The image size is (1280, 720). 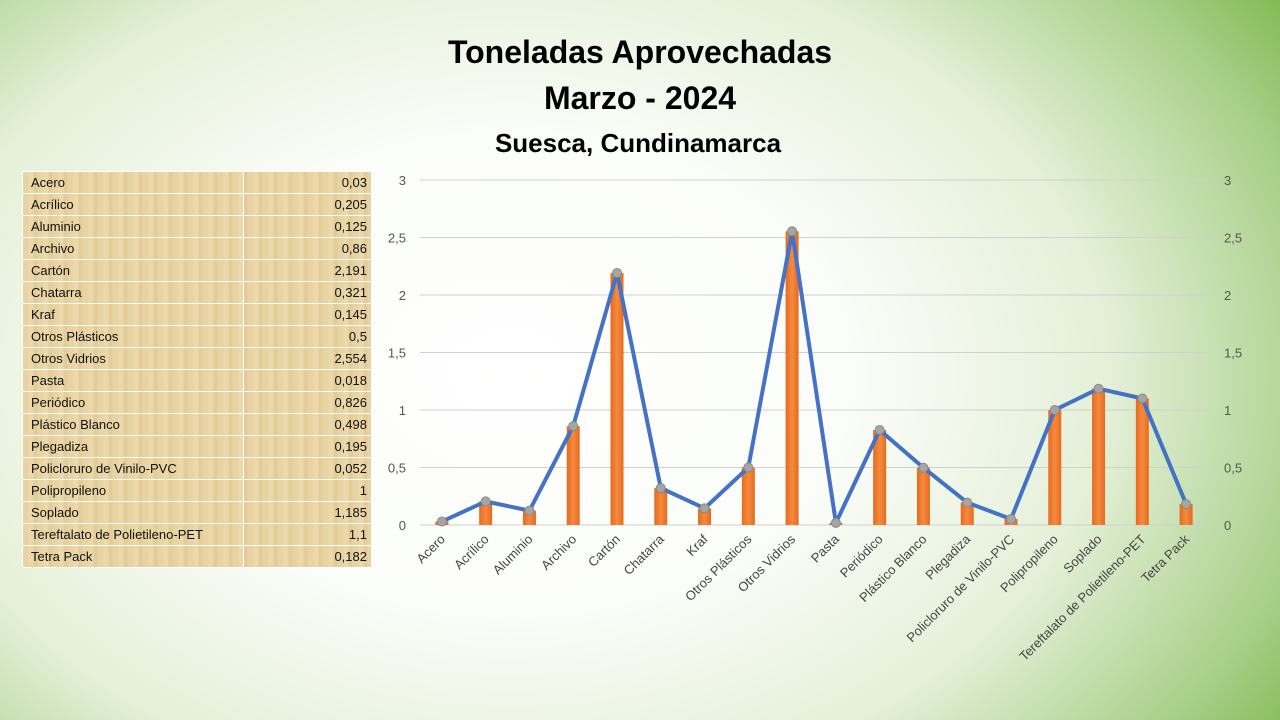 I want to click on table-row: Otros Plásticos 0,5, so click(x=197, y=336).